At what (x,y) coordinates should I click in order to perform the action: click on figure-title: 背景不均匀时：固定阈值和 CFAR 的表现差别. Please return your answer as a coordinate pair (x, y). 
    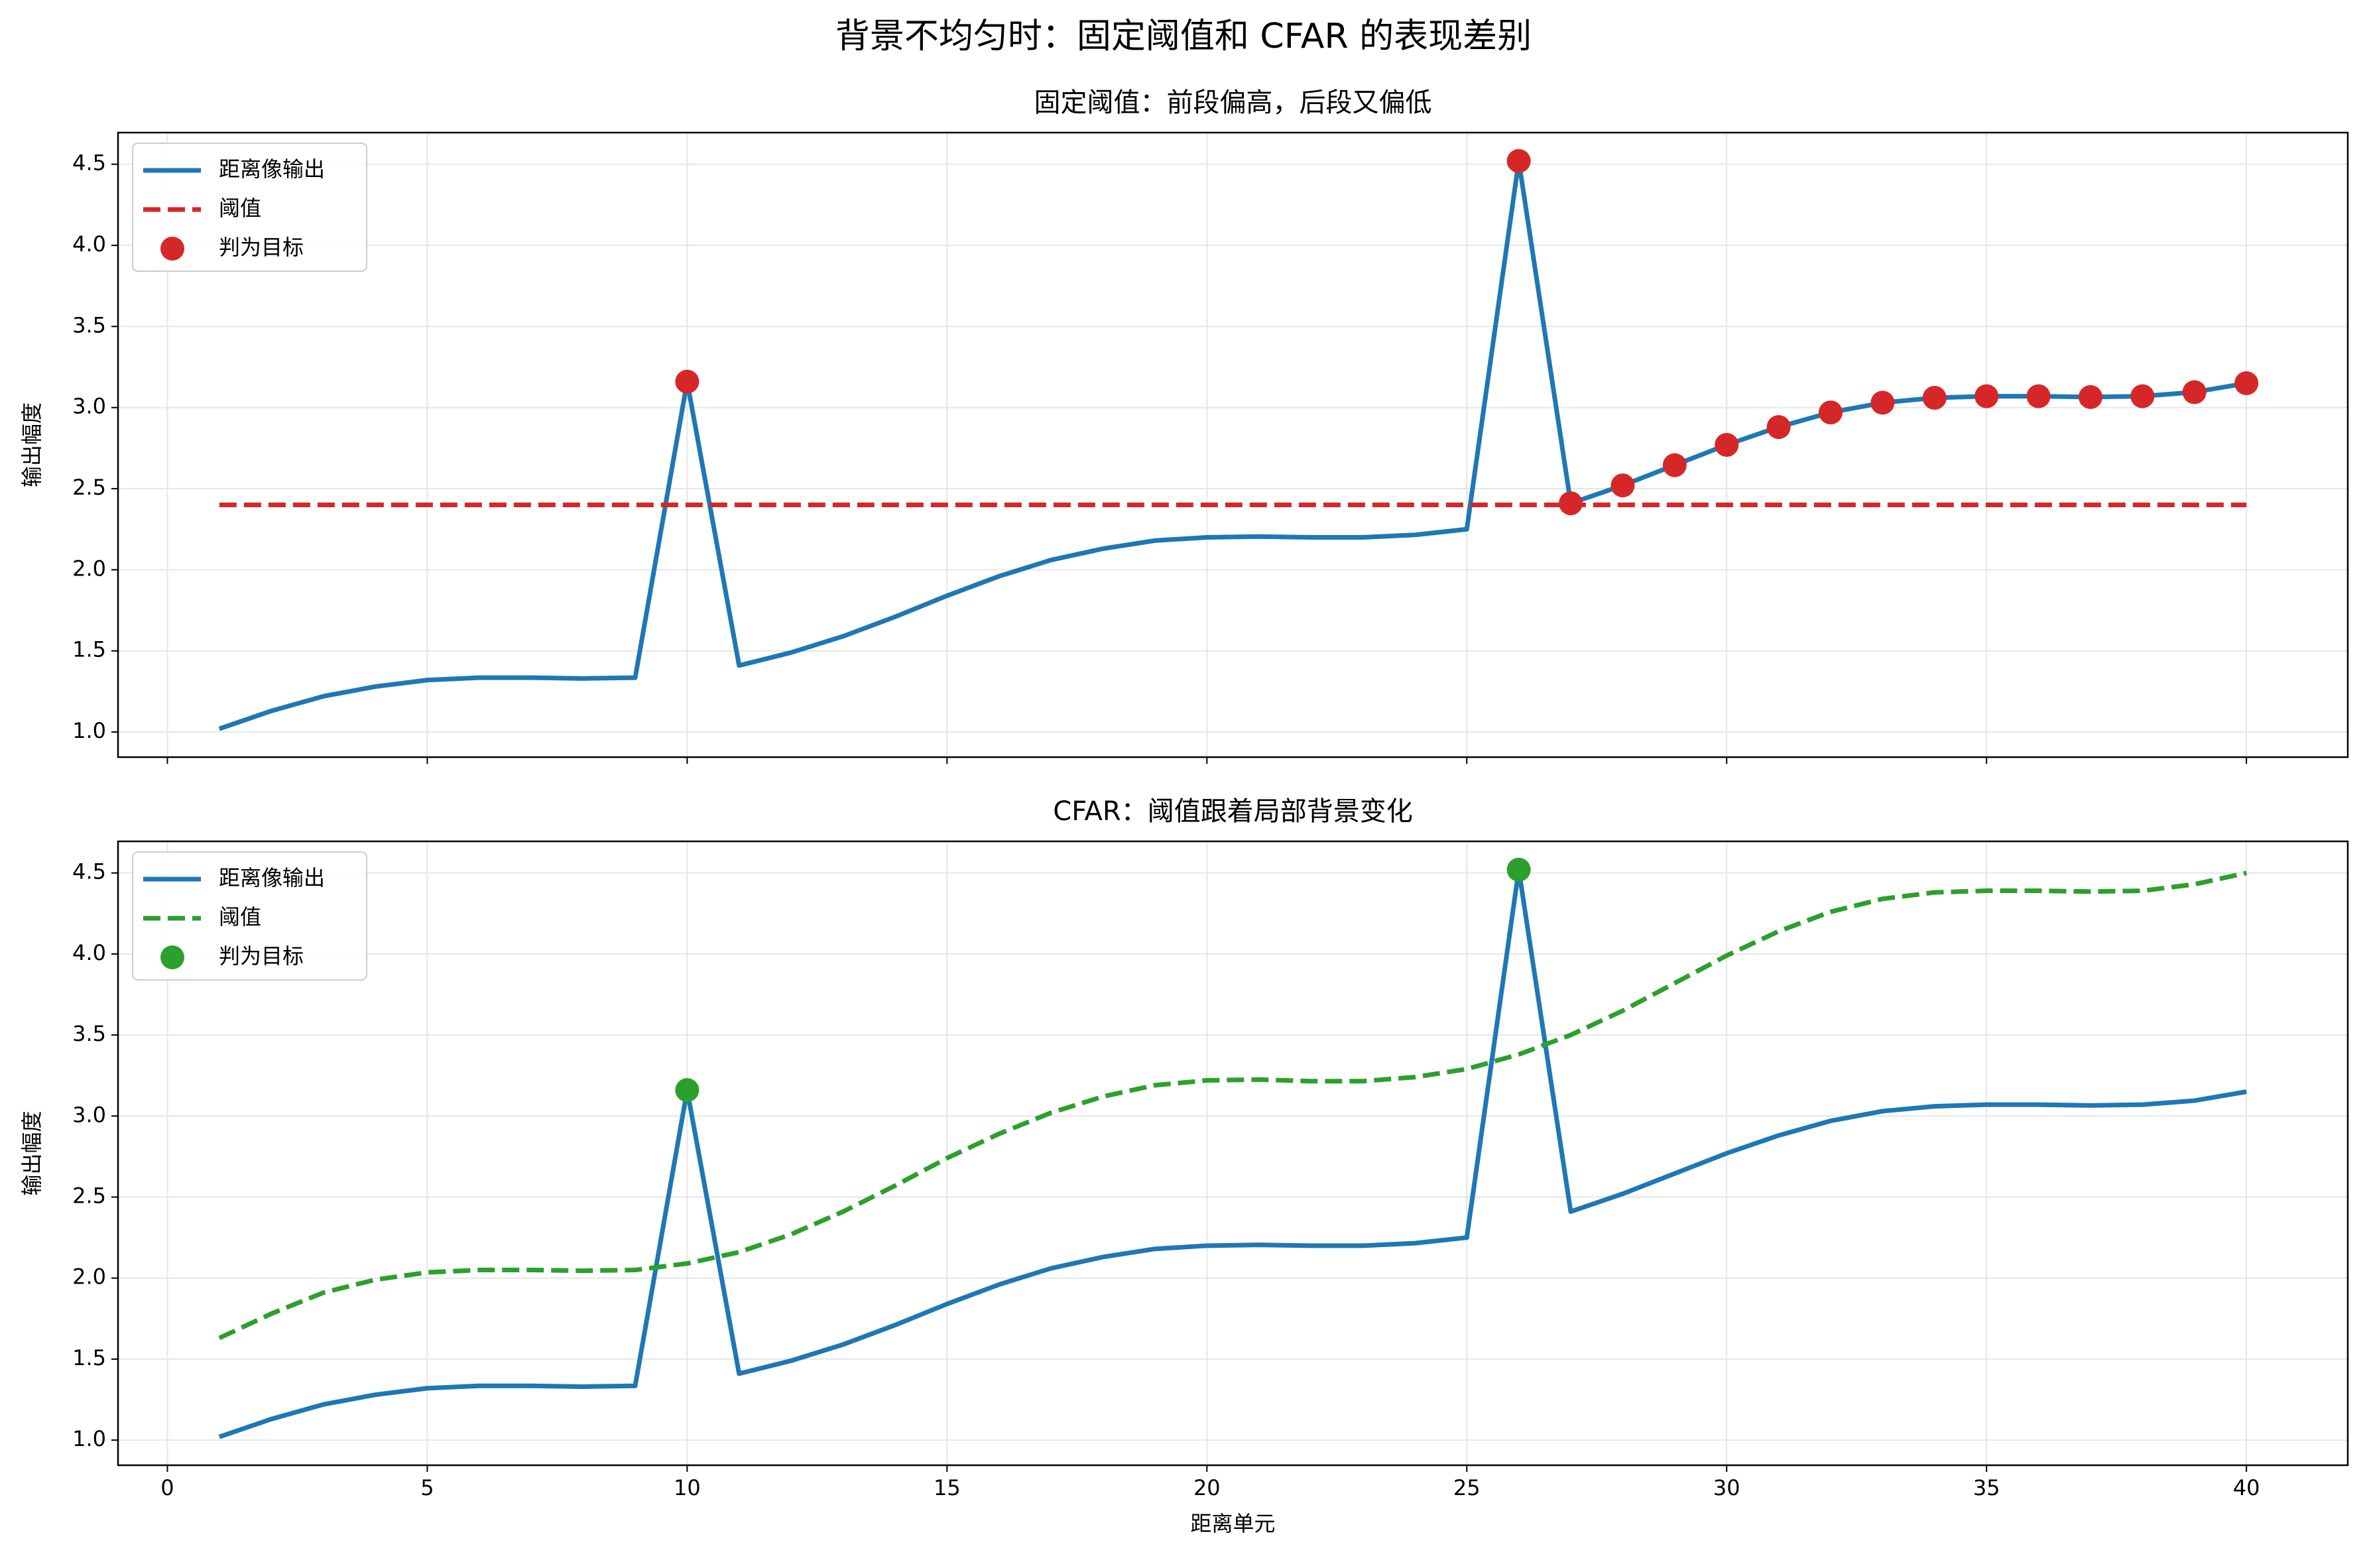
    Looking at the image, I should click on (1183, 36).